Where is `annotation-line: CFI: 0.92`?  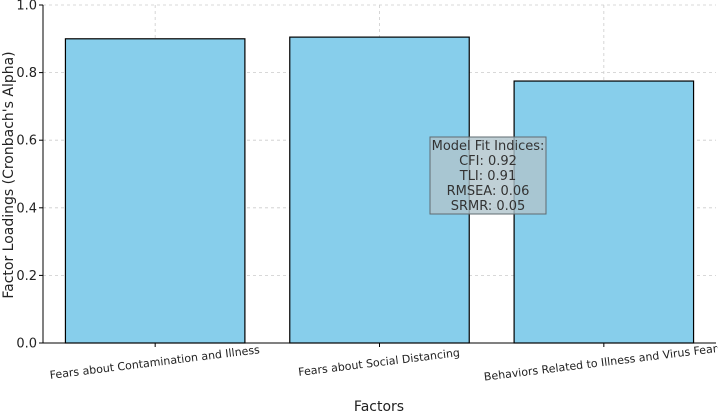
annotation-line: CFI: 0.92 is located at coordinates (488, 161).